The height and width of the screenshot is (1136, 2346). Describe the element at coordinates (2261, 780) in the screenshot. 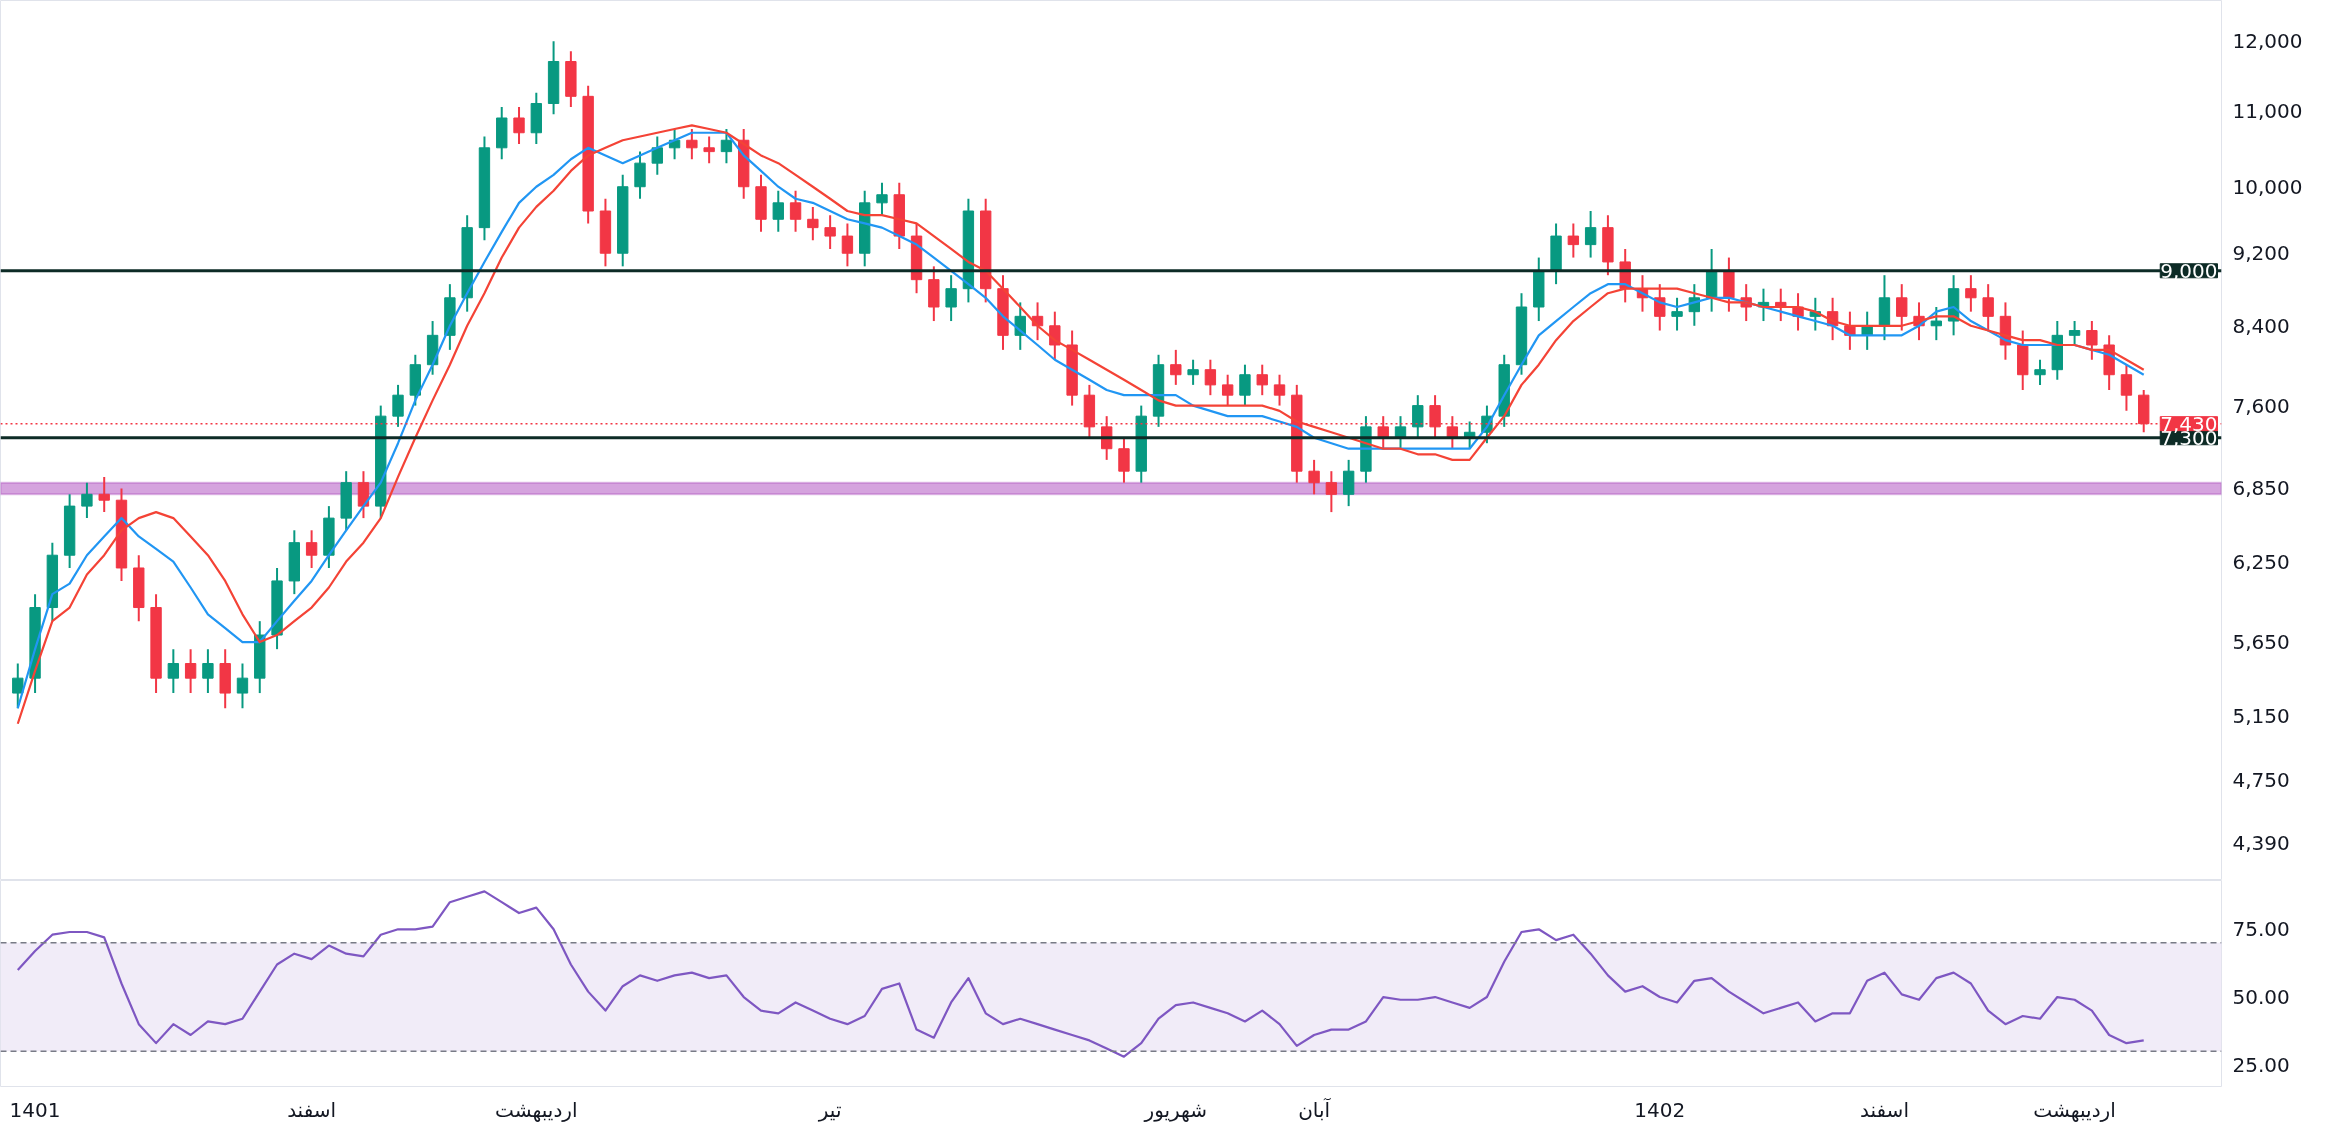

I see `y-tick-label: 4,750` at that location.